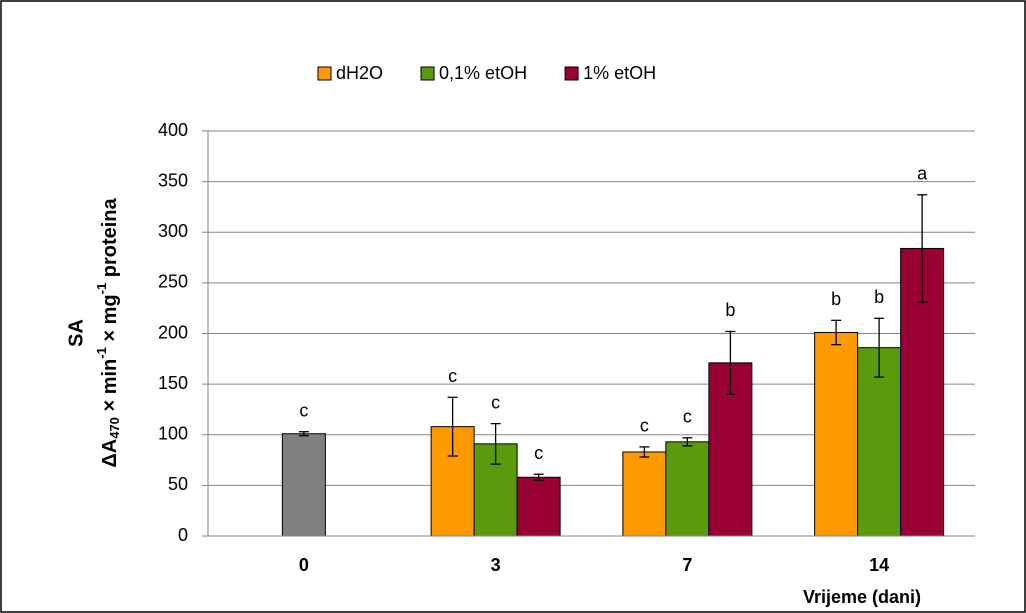  I want to click on y-tick-label: 100, so click(173, 434).